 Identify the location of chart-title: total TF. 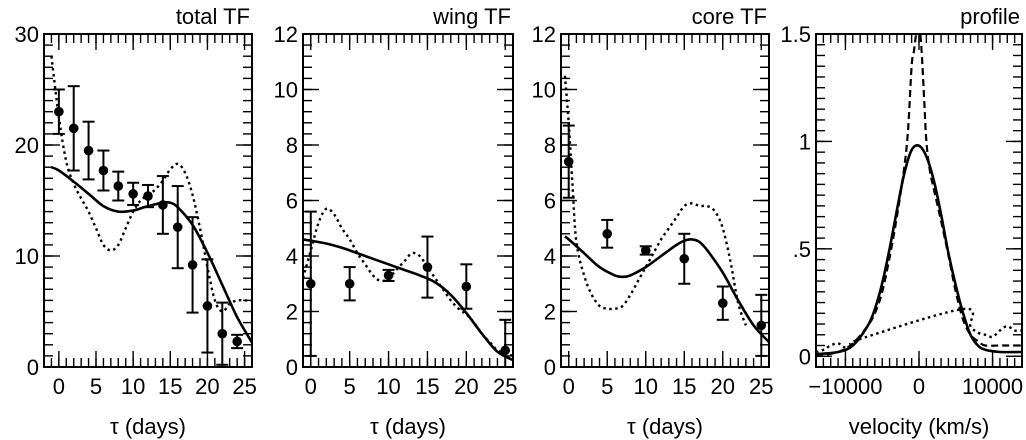
(213, 16).